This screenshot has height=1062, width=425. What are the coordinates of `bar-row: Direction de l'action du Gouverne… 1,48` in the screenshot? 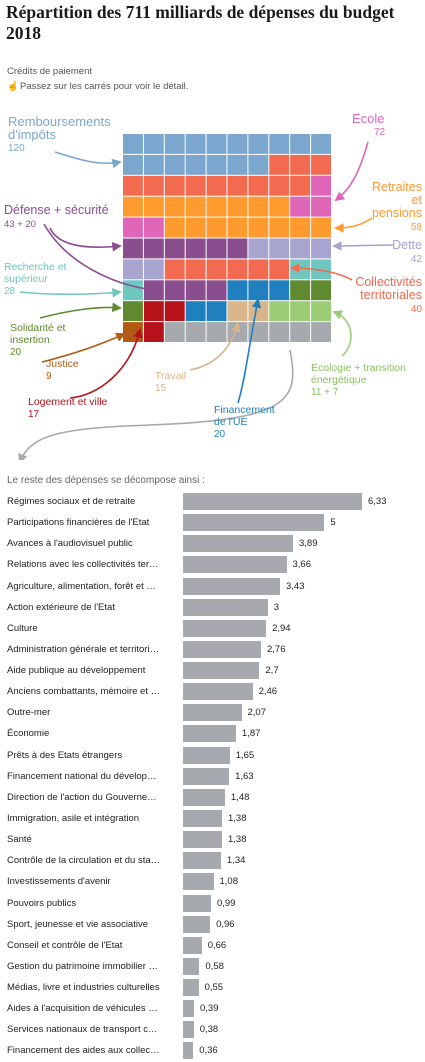 It's located at (212, 798).